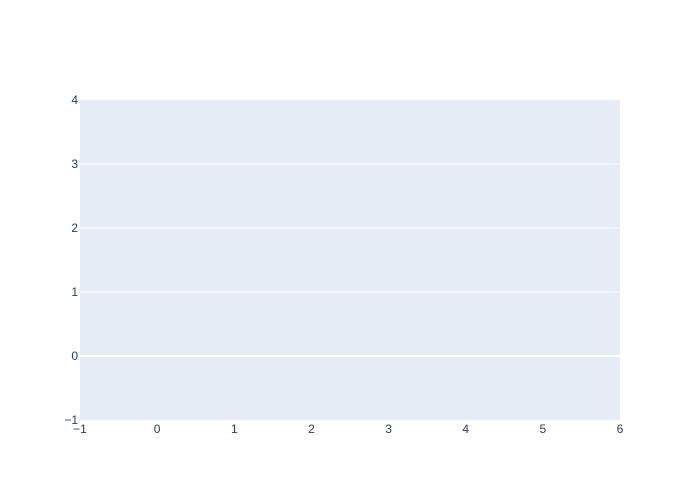 This screenshot has height=500, width=700. Describe the element at coordinates (74, 292) in the screenshot. I see `y-tick-label: 1` at that location.